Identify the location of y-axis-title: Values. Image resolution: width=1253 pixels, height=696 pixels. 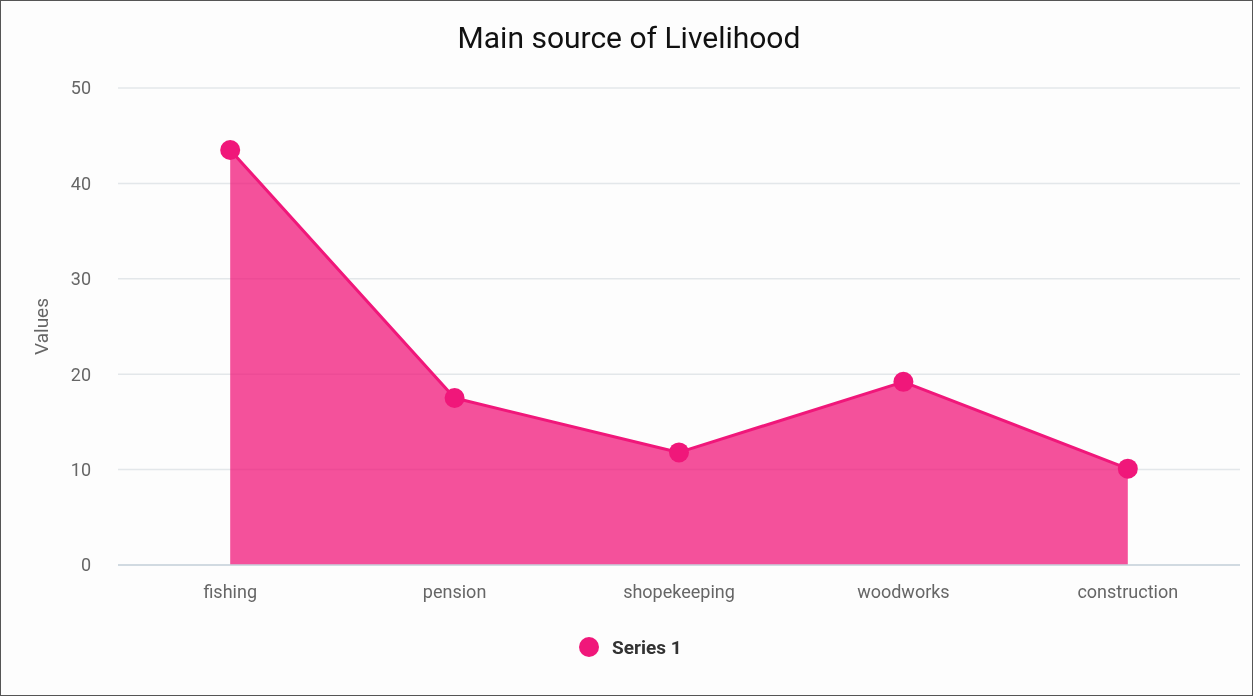
(41, 326).